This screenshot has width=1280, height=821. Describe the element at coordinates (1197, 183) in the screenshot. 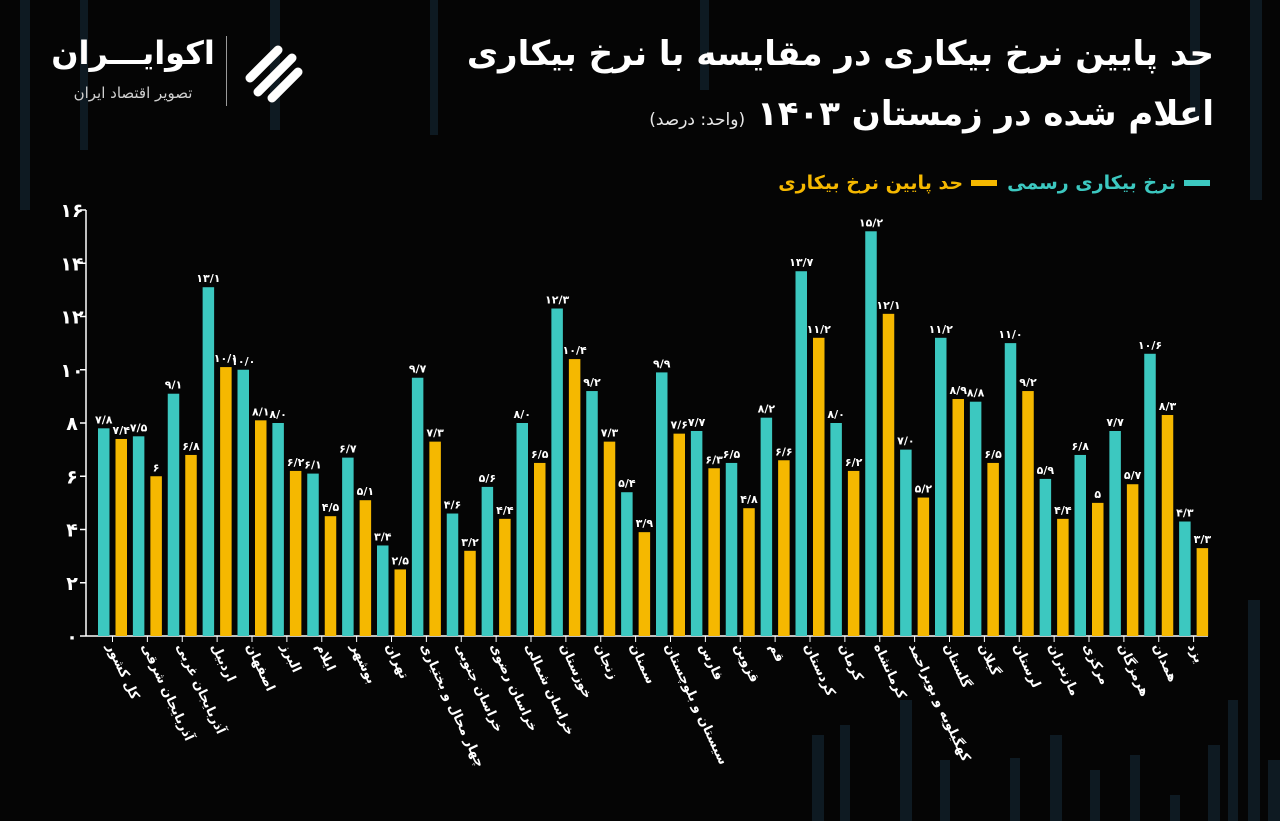

I see `legend-swatch-official` at that location.